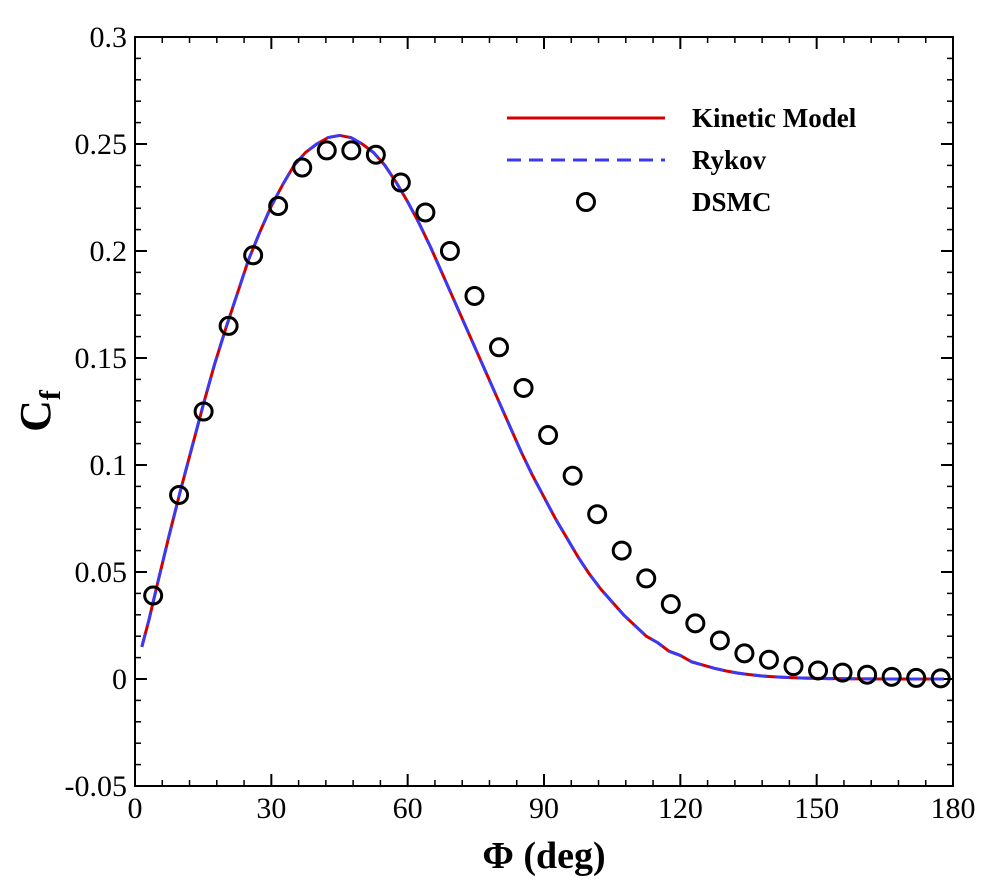 The height and width of the screenshot is (886, 996). I want to click on y-axis-title: Cf, so click(39, 410).